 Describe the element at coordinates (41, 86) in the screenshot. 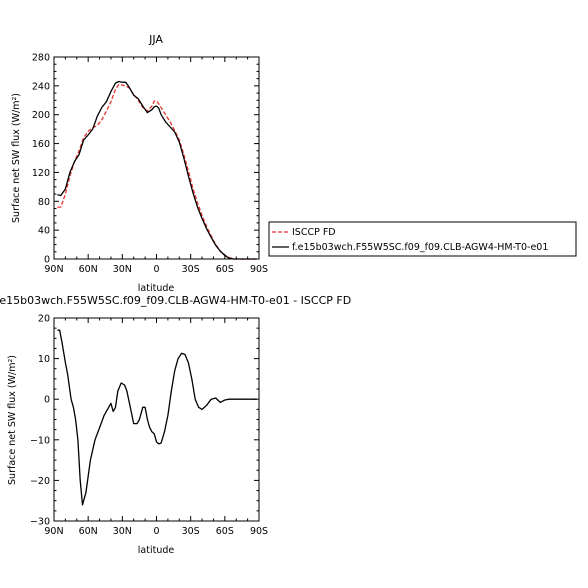

I see `y-tick-label: 240` at that location.